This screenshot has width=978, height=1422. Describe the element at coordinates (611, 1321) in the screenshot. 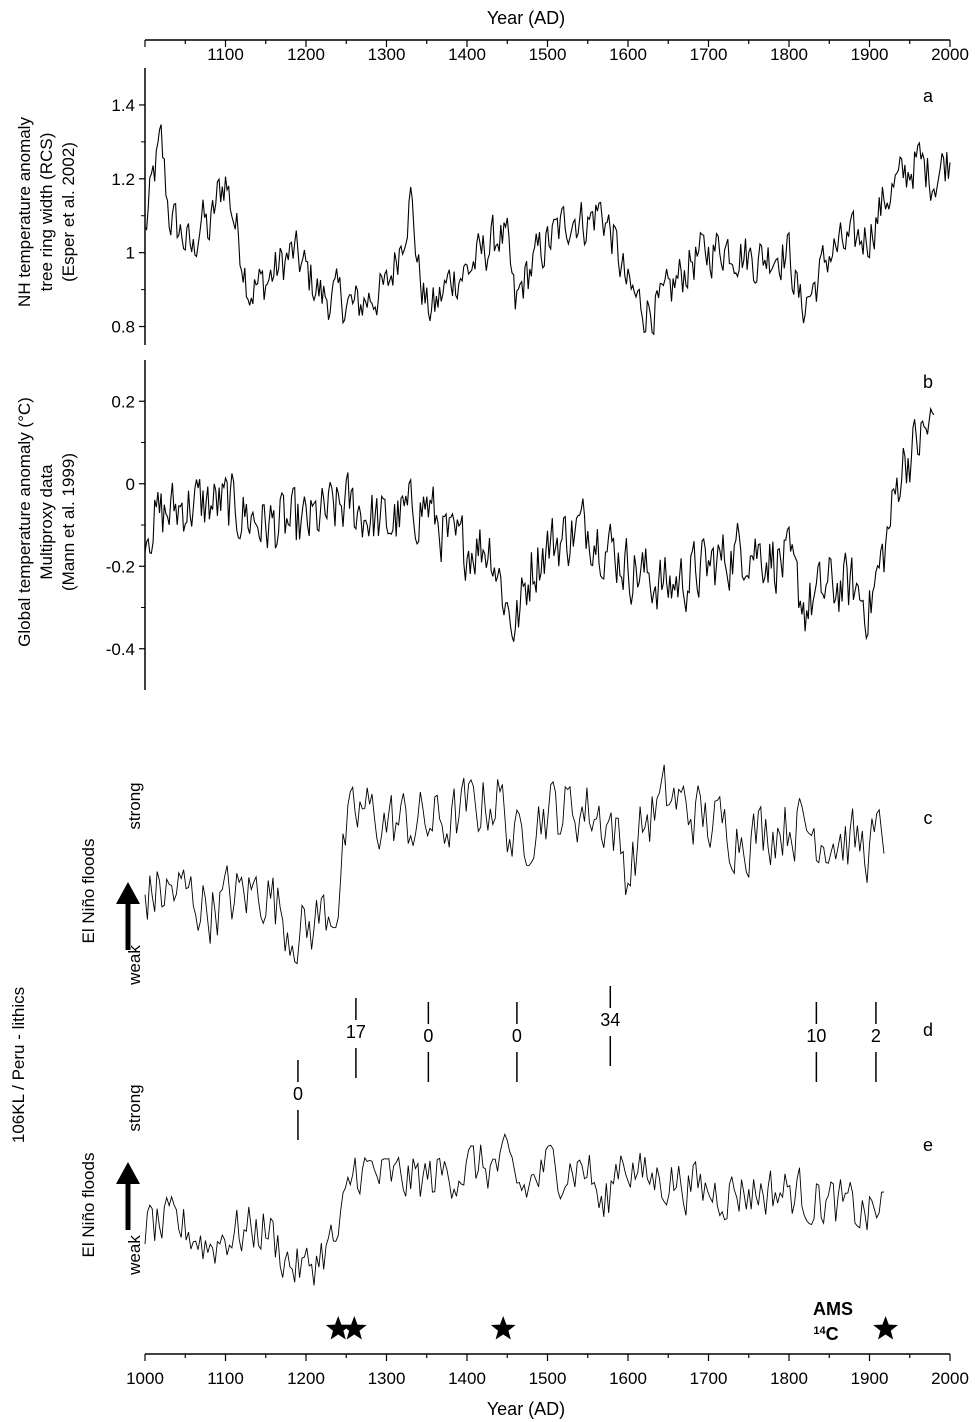

I see `ams-stars: AMS 14C` at that location.